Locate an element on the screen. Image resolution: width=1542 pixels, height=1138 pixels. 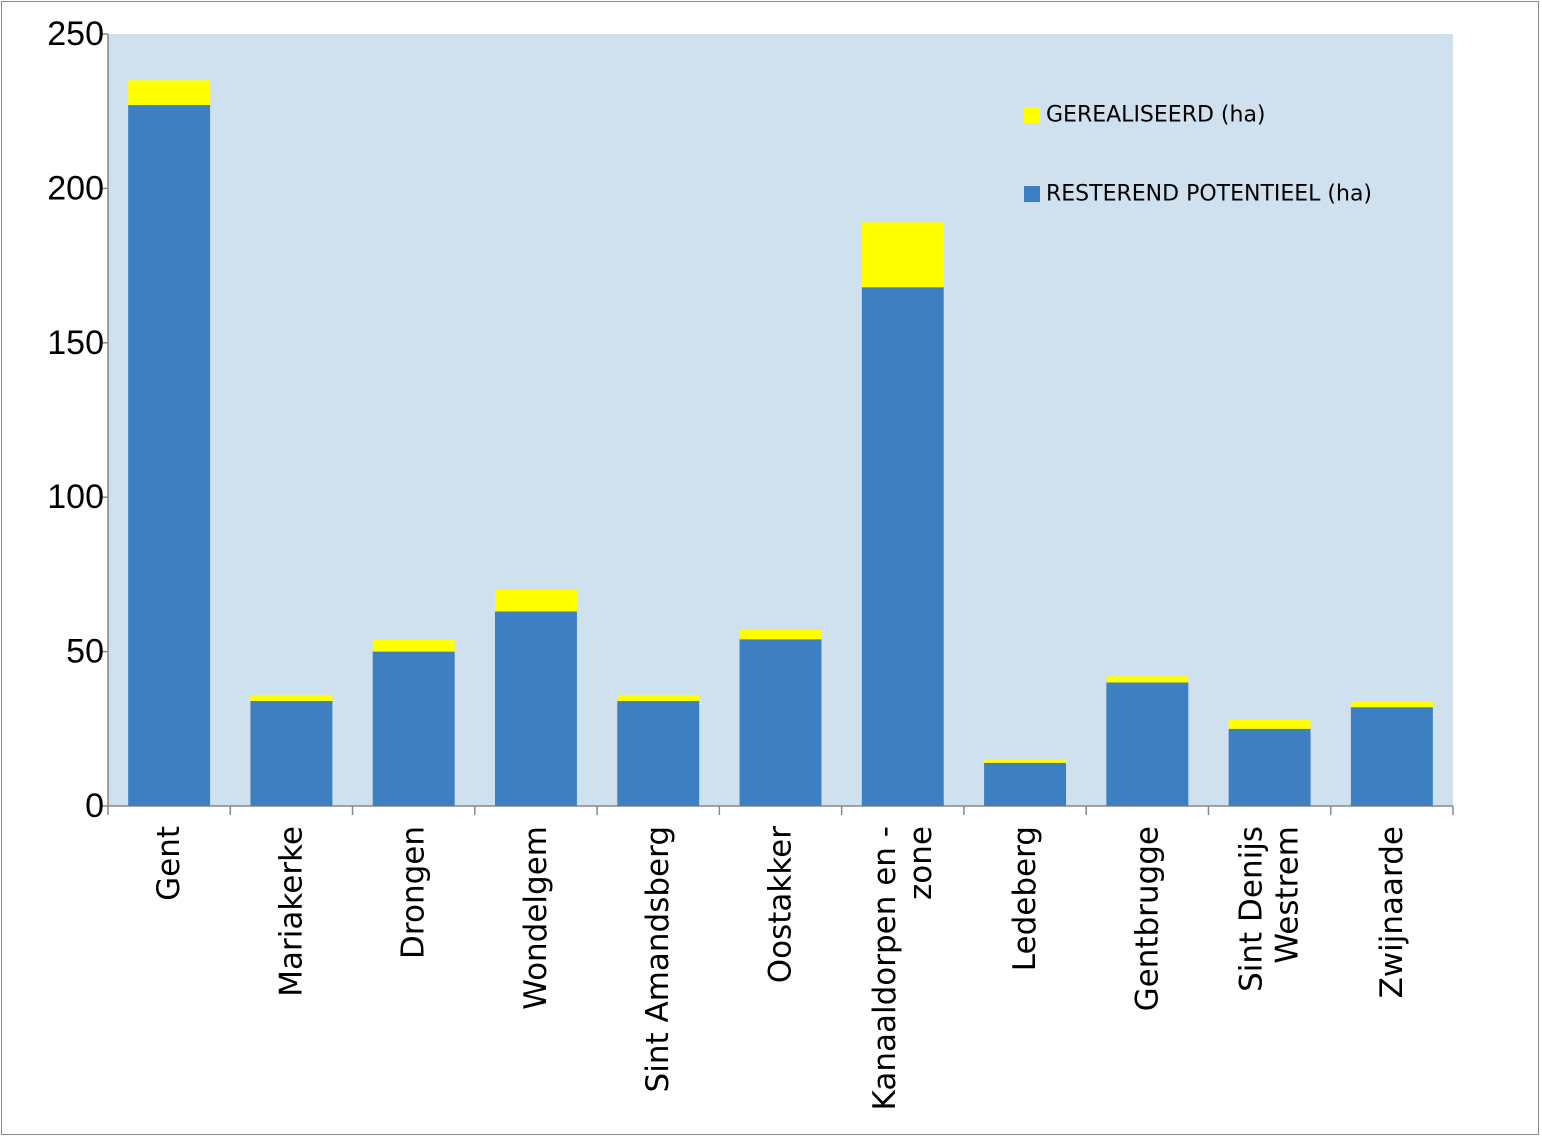
x-tick-label: Sint Amandsberg is located at coordinates (658, 959).